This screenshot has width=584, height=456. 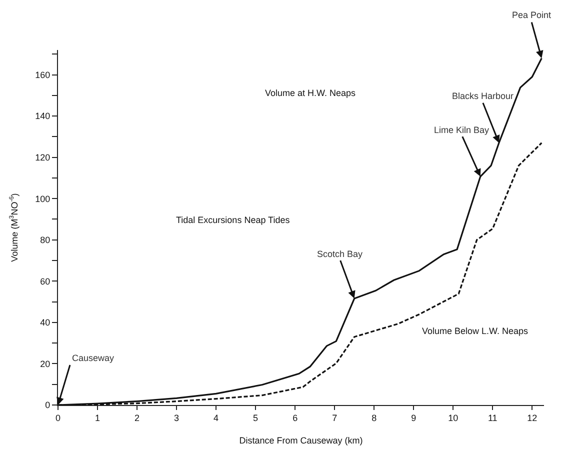 I want to click on y-tick-label: 0, so click(x=47, y=405).